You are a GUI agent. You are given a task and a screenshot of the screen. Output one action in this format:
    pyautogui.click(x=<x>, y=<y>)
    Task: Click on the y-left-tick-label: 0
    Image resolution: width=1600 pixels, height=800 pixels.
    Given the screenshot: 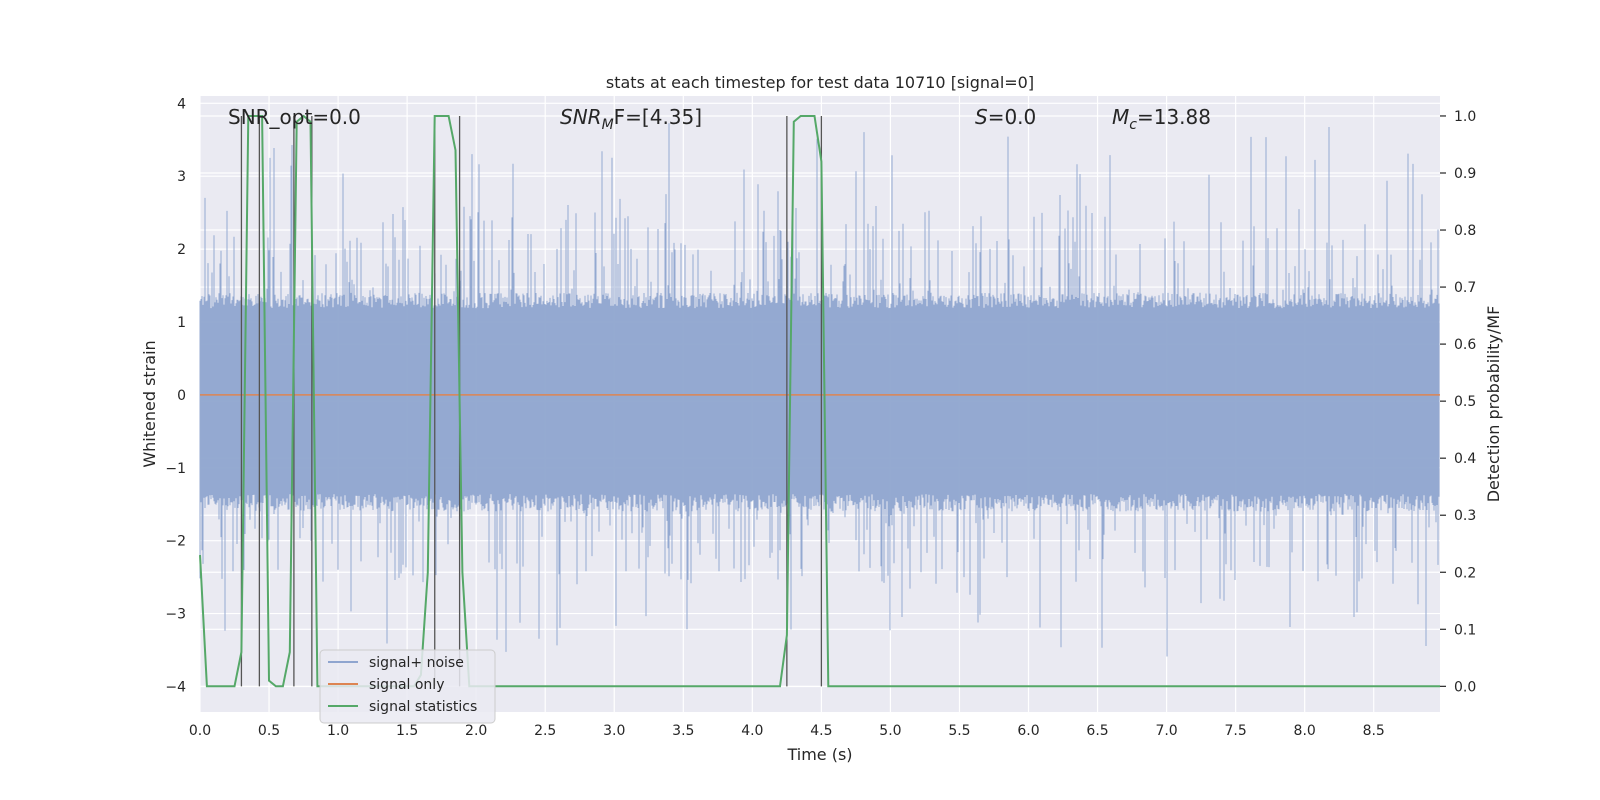 What is the action you would take?
    pyautogui.click(x=181, y=396)
    